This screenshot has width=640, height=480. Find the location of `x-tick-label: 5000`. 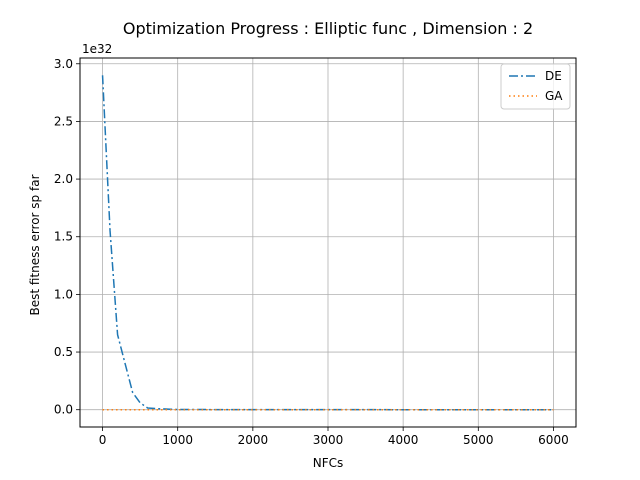

x-tick-label: 5000 is located at coordinates (478, 440).